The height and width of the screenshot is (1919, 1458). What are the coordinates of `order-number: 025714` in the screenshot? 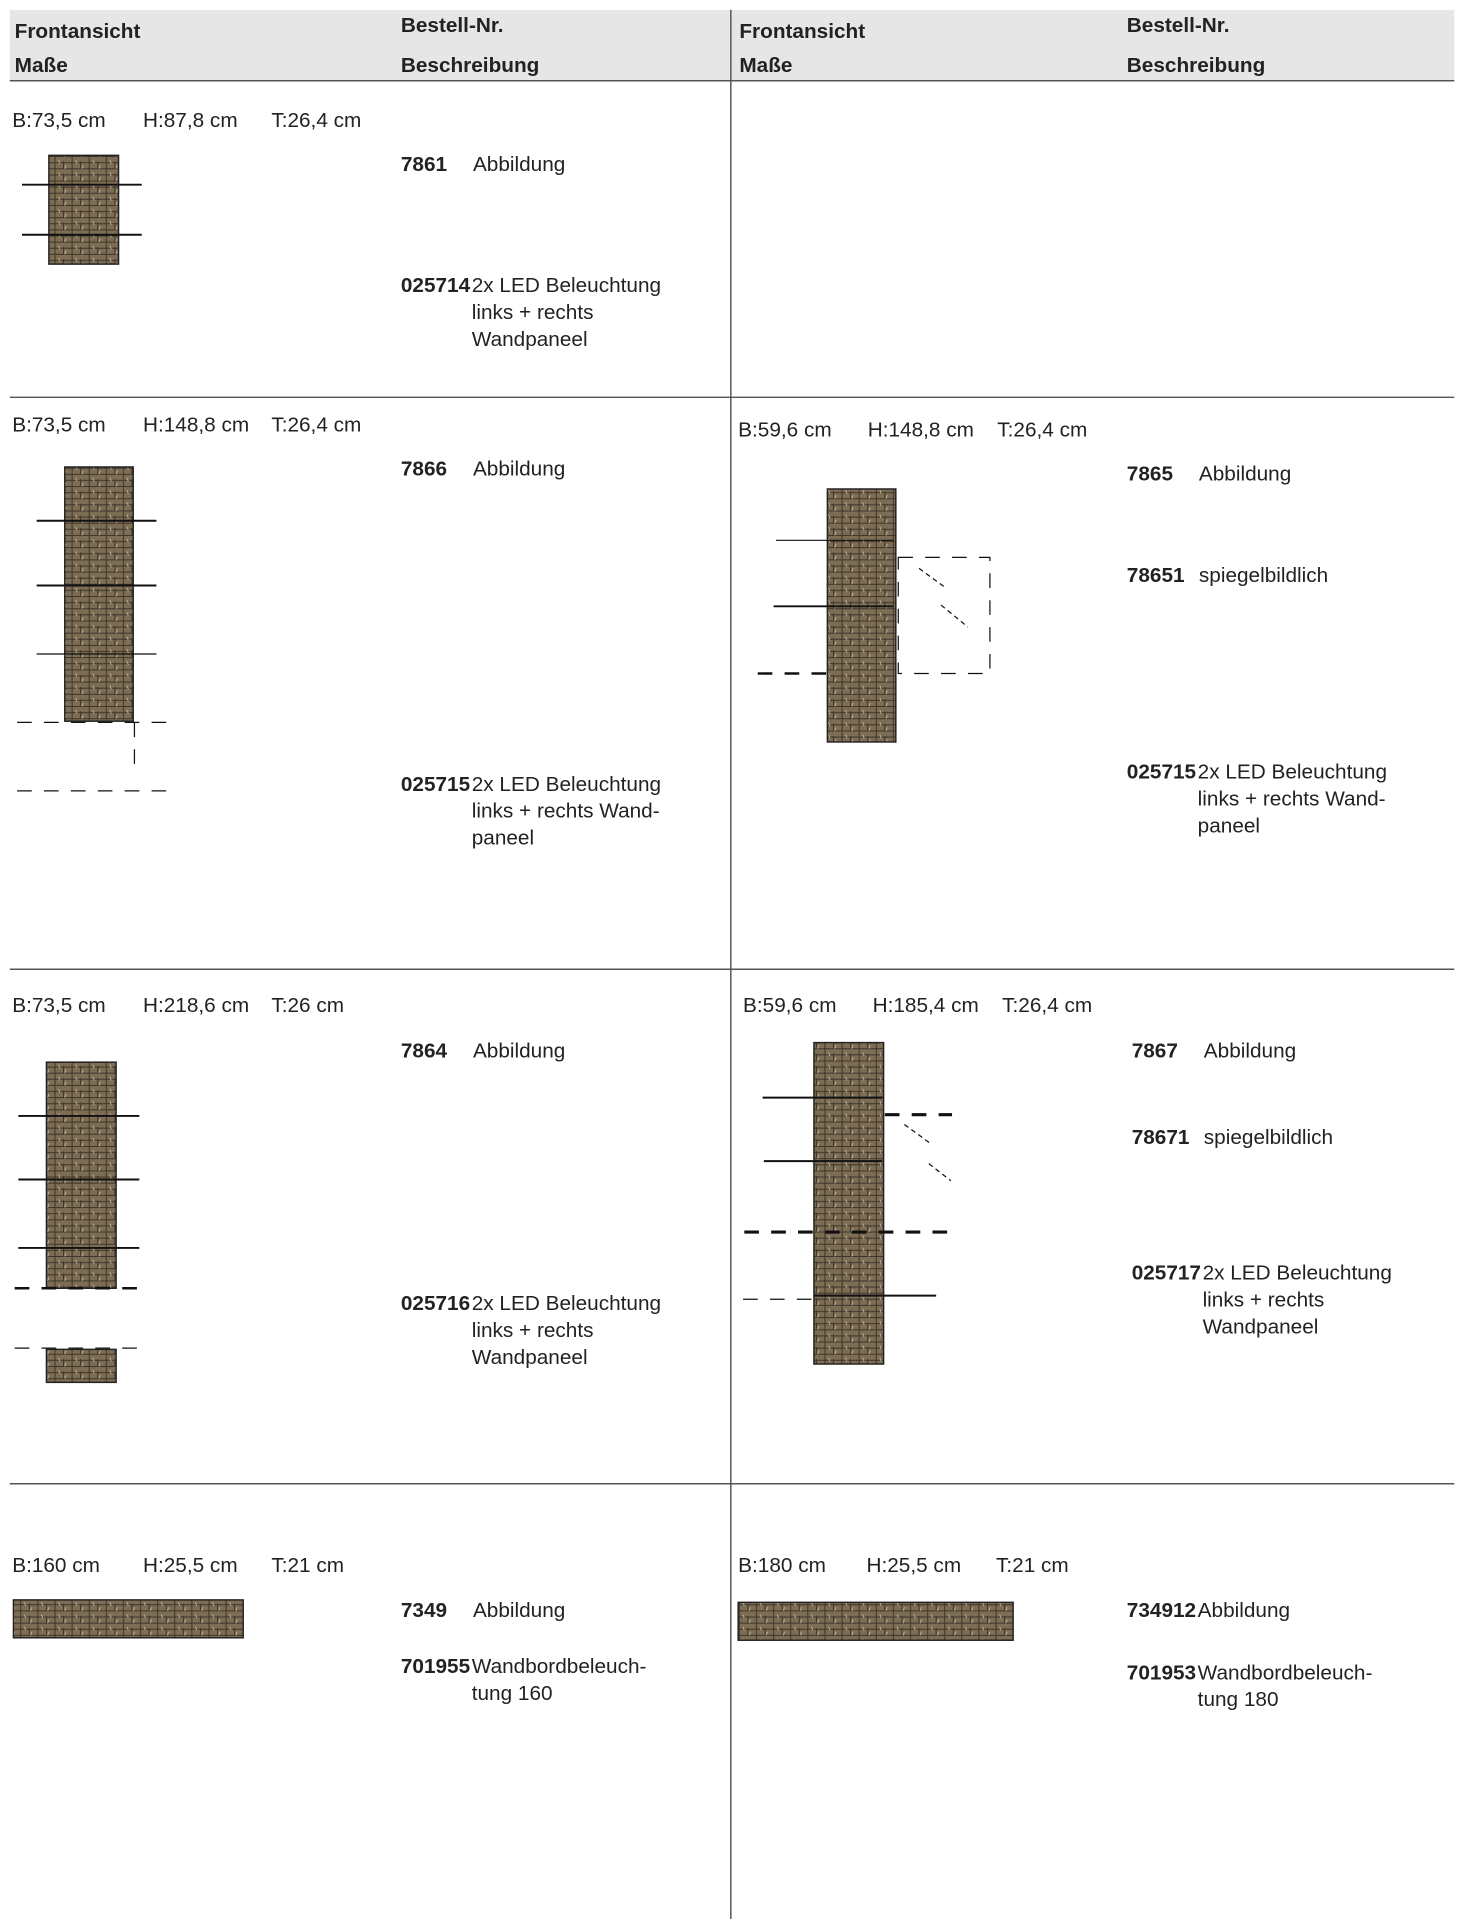 It's located at (436, 285).